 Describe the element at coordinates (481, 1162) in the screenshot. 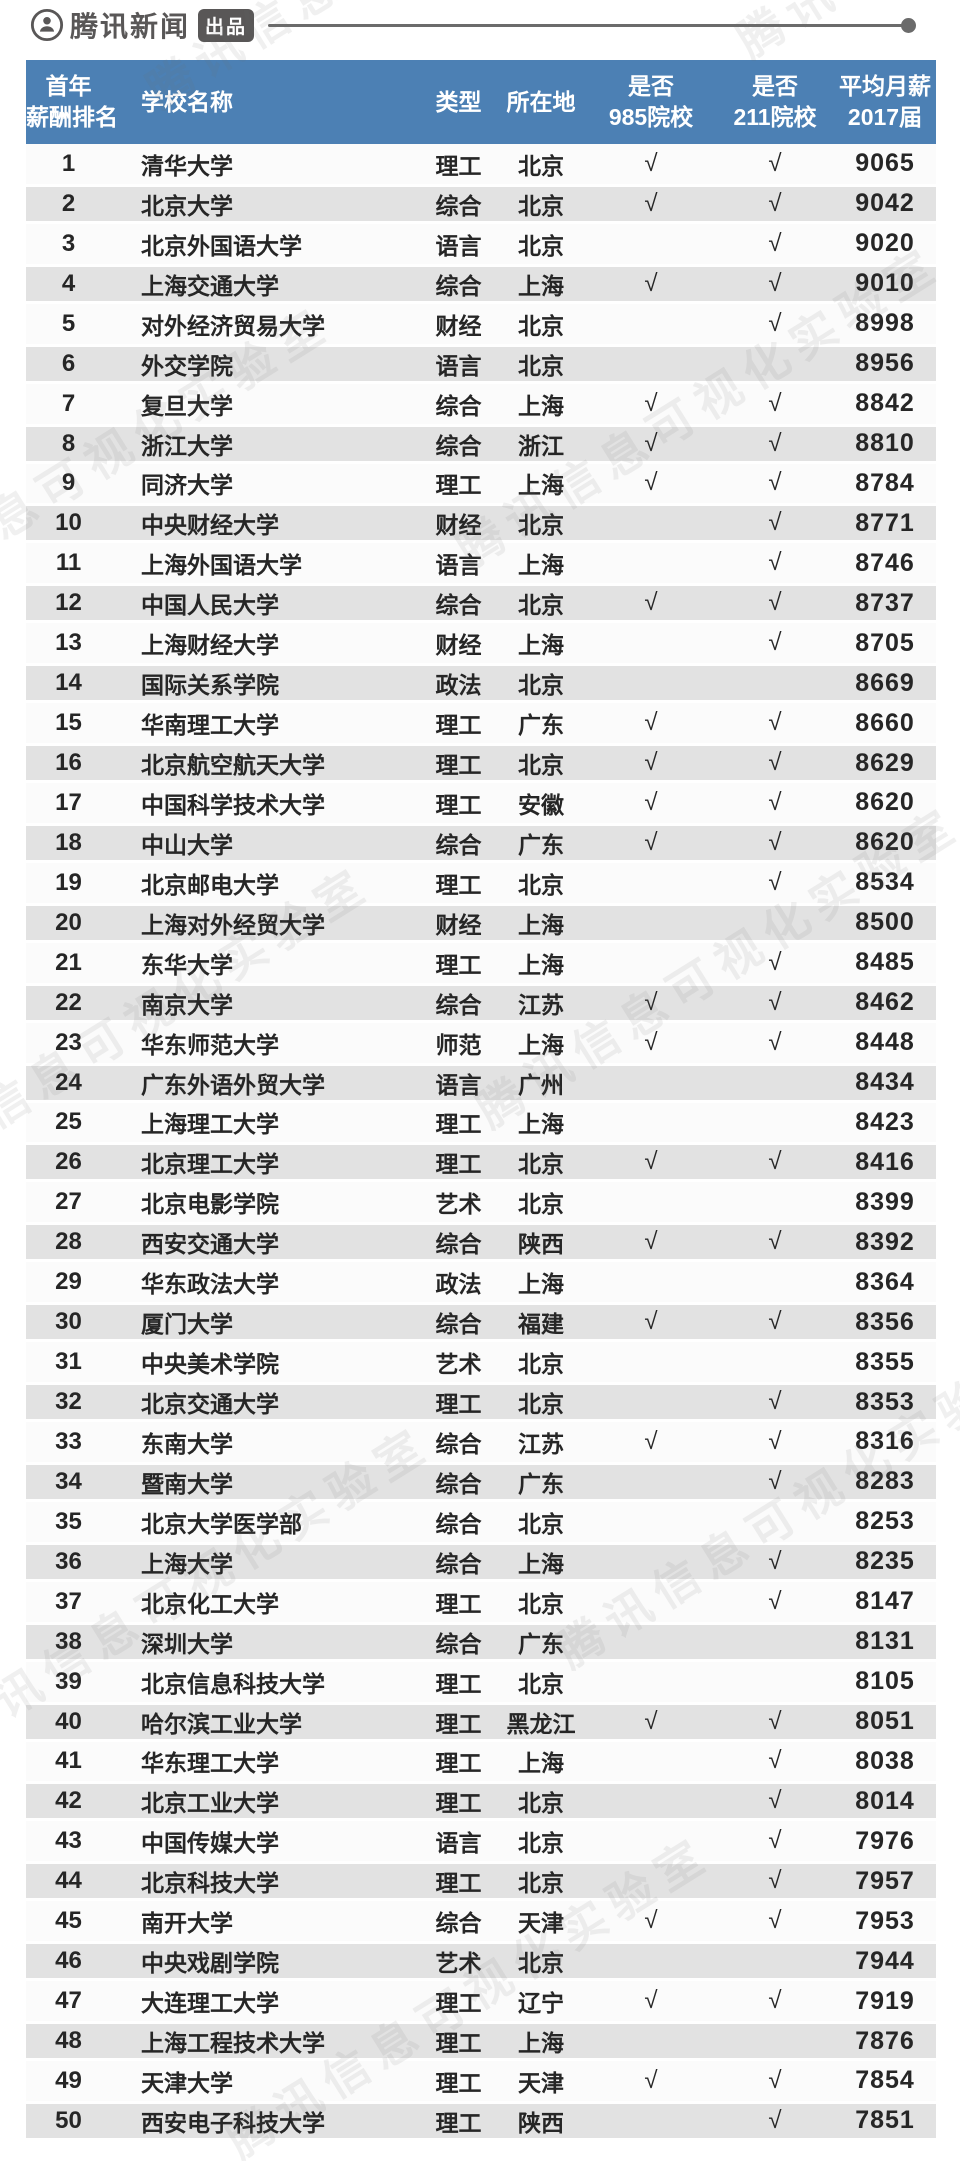

I see `table-row: 26 北京理工大学 理工 北京 √ √ 8416` at that location.